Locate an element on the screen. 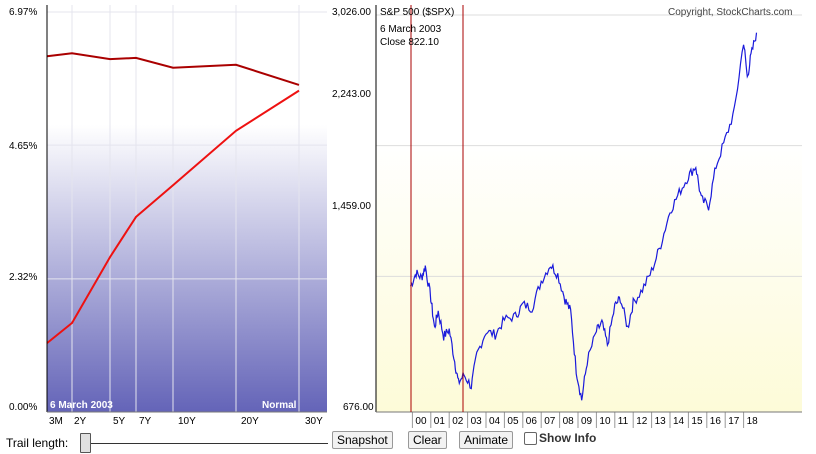  yc-x-tick: 30Y is located at coordinates (314, 421).